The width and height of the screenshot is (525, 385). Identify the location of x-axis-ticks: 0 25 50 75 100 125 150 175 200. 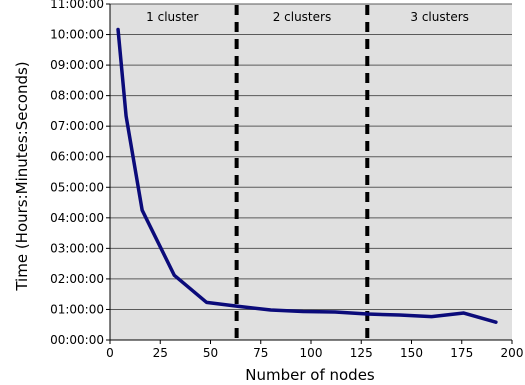
(314, 350).